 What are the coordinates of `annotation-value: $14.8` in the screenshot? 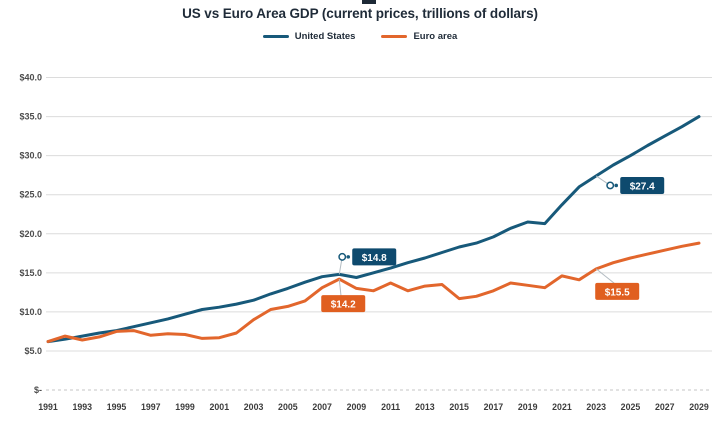 It's located at (374, 258).